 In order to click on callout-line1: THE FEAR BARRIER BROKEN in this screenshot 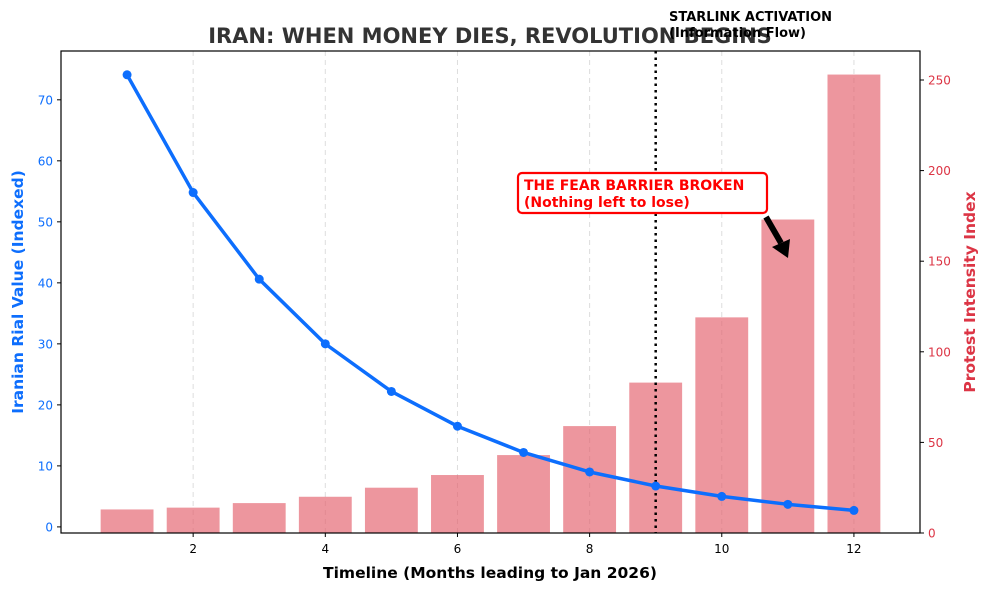, I will do `click(634, 186)`.